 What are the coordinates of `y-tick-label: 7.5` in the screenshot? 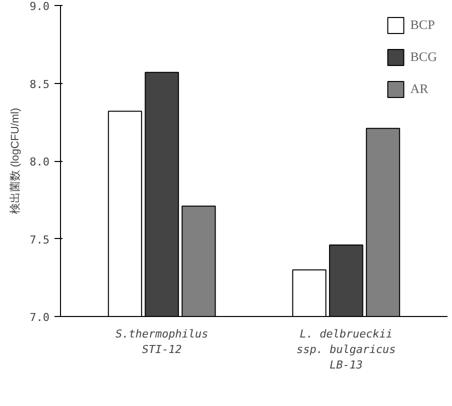 It's located at (40, 239).